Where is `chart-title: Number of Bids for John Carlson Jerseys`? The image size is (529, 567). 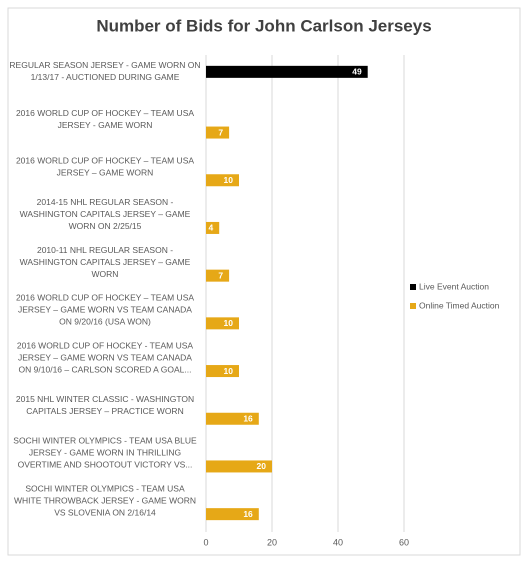
chart-title: Number of Bids for John Carlson Jerseys is located at coordinates (263, 25).